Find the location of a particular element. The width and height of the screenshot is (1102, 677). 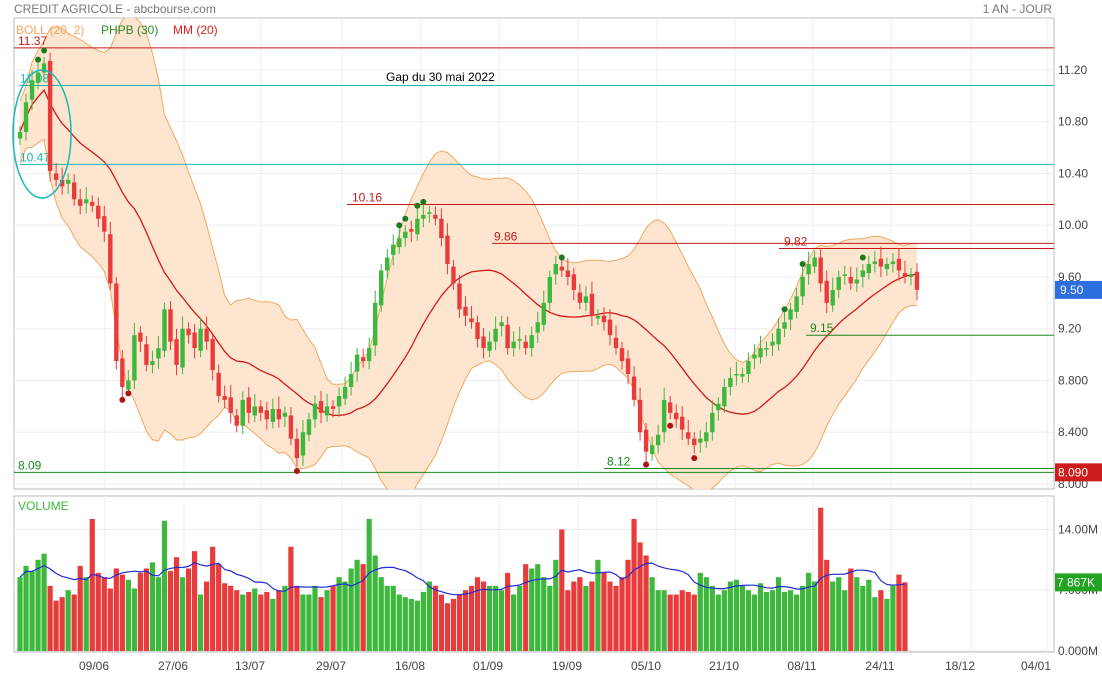

level-label: 11.37 is located at coordinates (32, 41).